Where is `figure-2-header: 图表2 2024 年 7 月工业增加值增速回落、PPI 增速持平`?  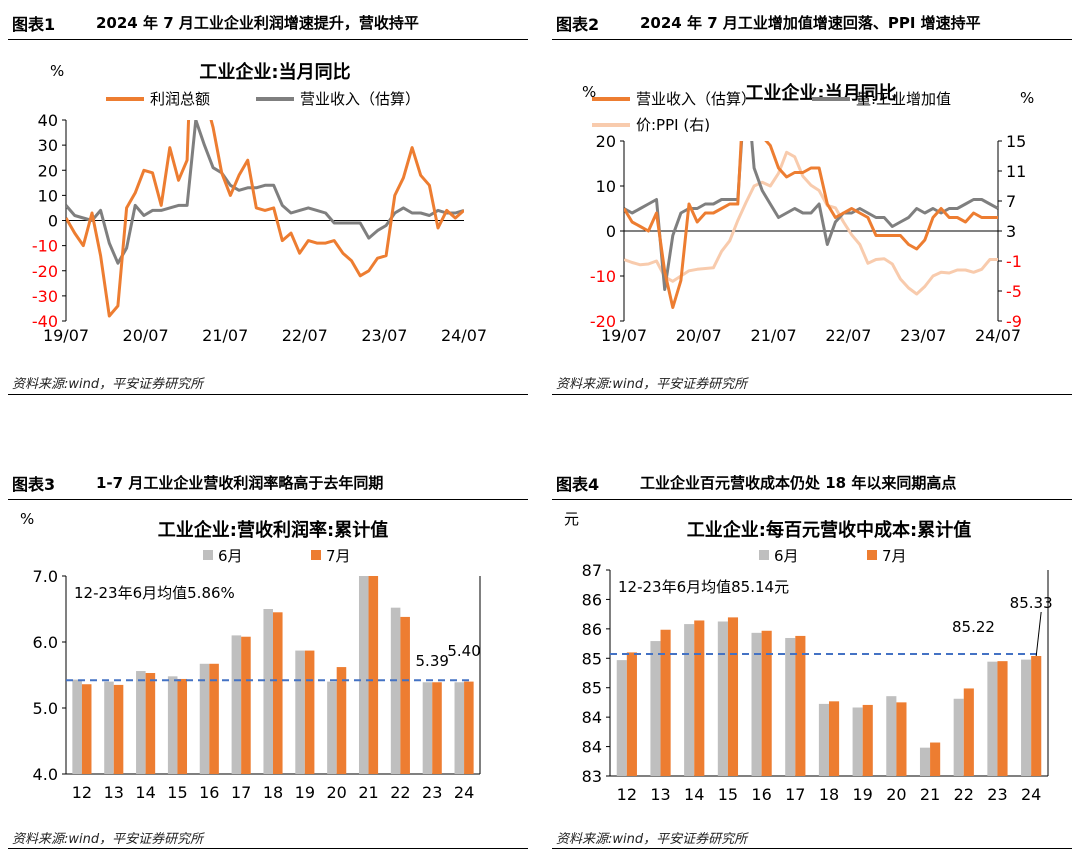
figure-2-header: 图表2 2024 年 7 月工业增加值增速回落、PPI 增速持平 is located at coordinates (812, 23).